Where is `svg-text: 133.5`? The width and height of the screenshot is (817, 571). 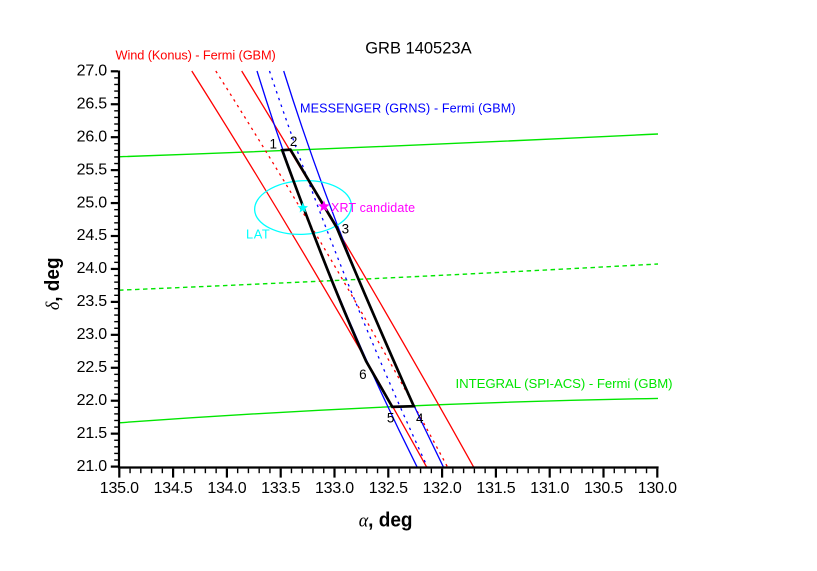 svg-text: 133.5 is located at coordinates (280, 488).